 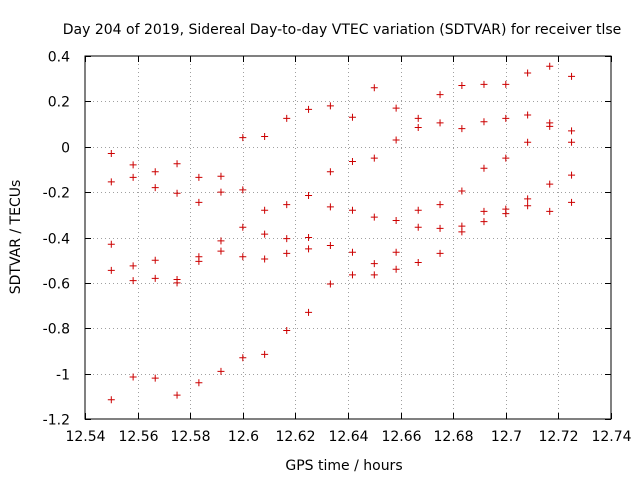 What do you see at coordinates (453, 437) in the screenshot?
I see `x-tick-label: 12.68` at bounding box center [453, 437].